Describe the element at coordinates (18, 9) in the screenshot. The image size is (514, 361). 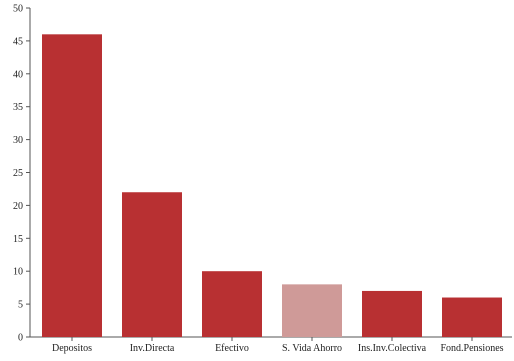
I see `y-tick-label: 50` at that location.